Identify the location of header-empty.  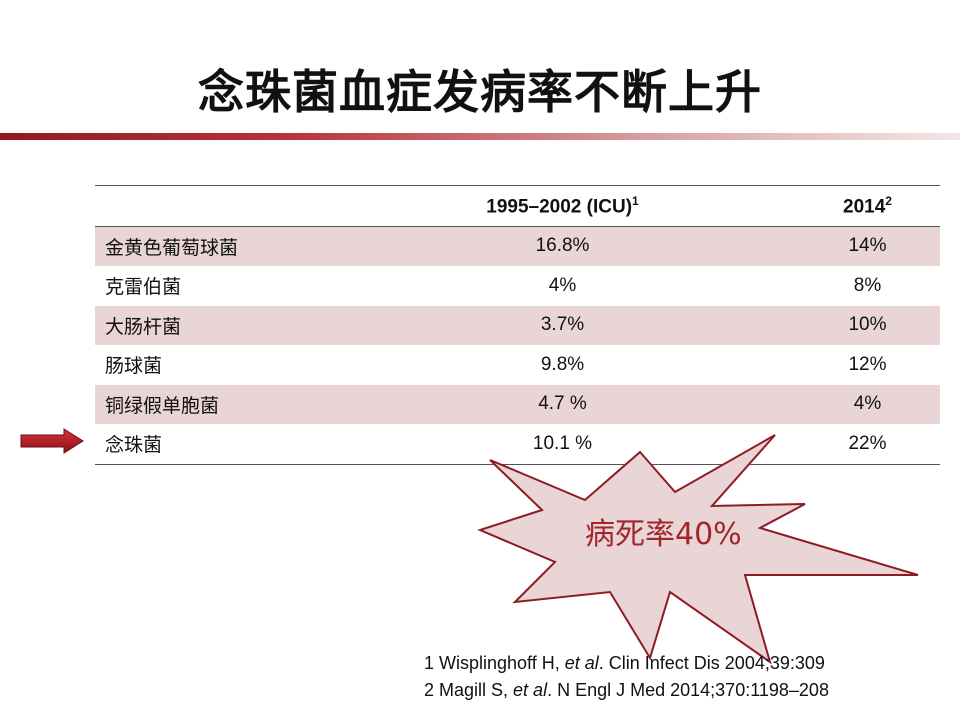
(212, 206).